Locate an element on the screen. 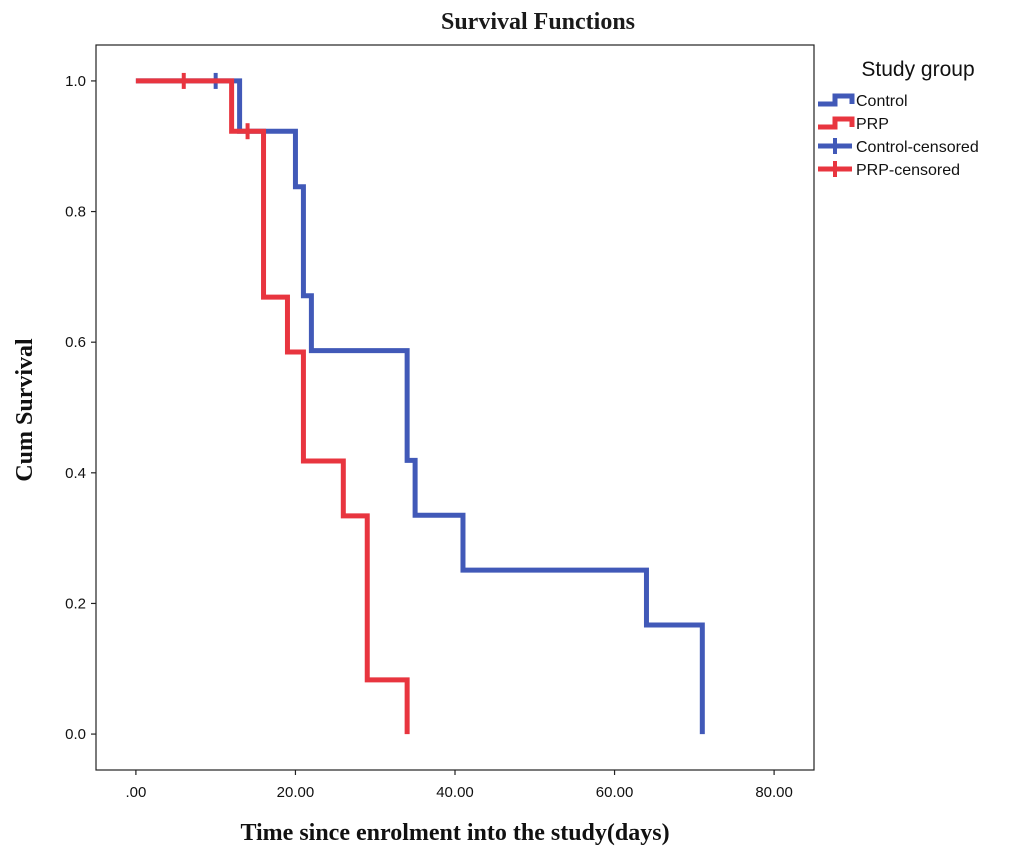 The image size is (1025, 850). x-tick-label: 60.00 is located at coordinates (615, 792).